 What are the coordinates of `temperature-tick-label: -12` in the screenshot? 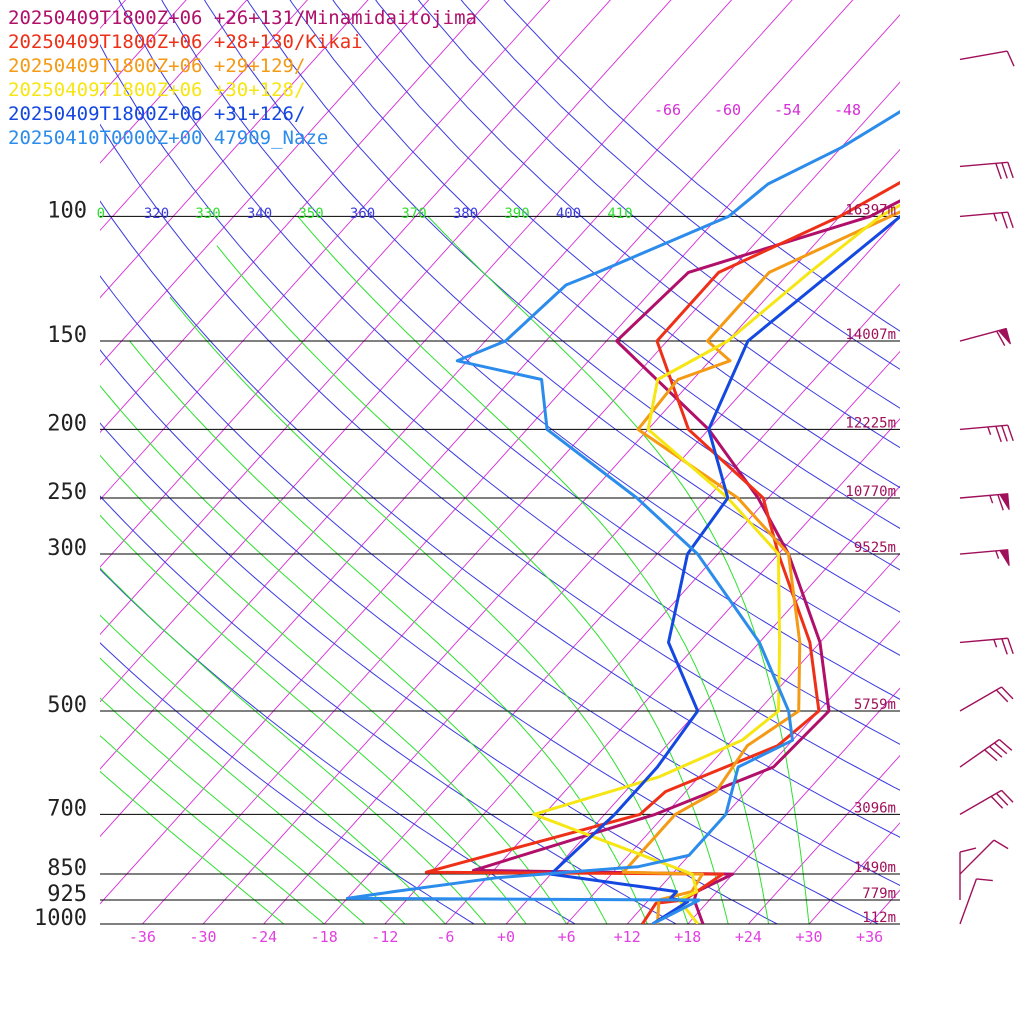 It's located at (384, 937).